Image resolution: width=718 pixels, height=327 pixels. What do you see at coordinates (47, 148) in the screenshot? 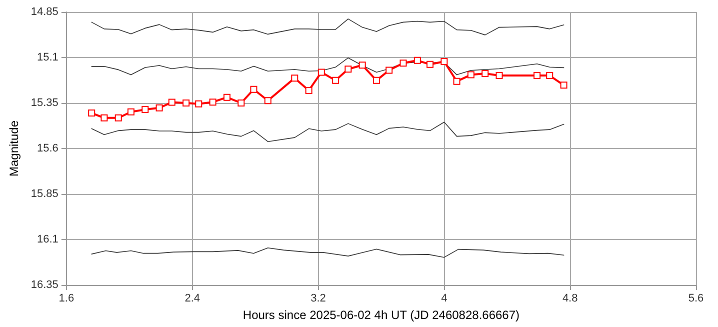
I see `y-tick-label: 15.6` at bounding box center [47, 148].